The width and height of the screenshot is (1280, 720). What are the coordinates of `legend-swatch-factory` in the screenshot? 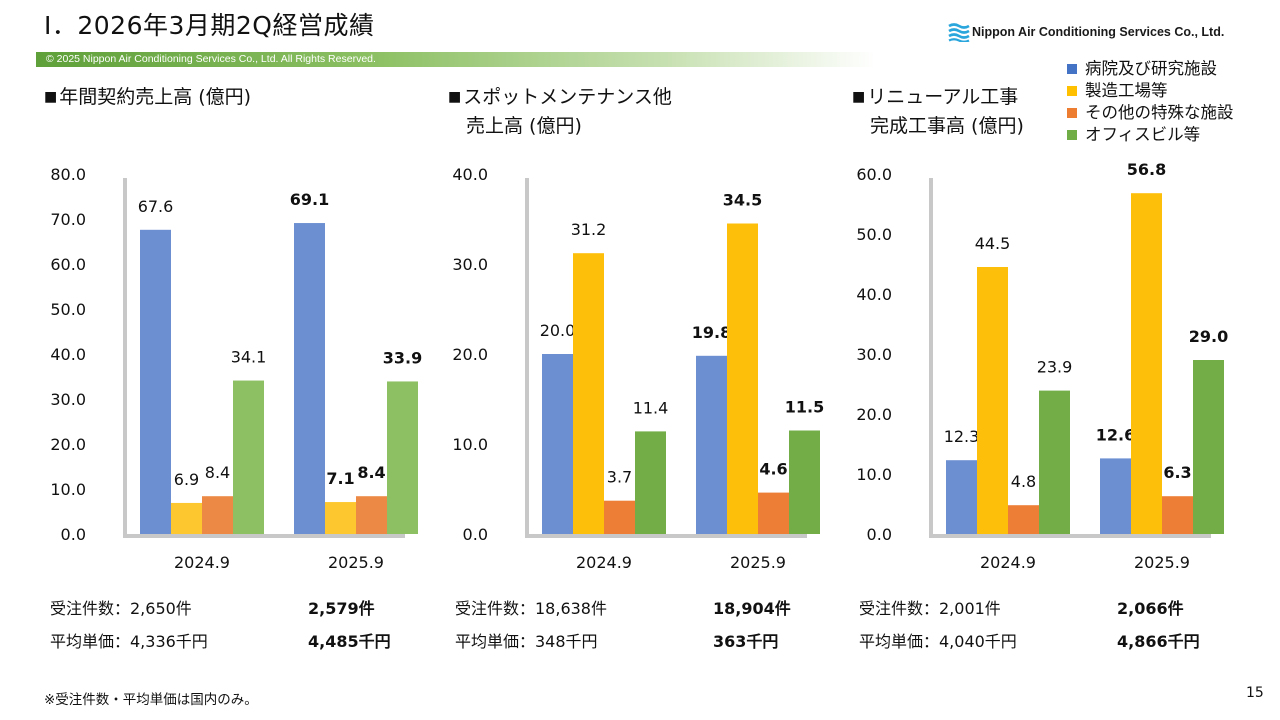 It's located at (1072, 91).